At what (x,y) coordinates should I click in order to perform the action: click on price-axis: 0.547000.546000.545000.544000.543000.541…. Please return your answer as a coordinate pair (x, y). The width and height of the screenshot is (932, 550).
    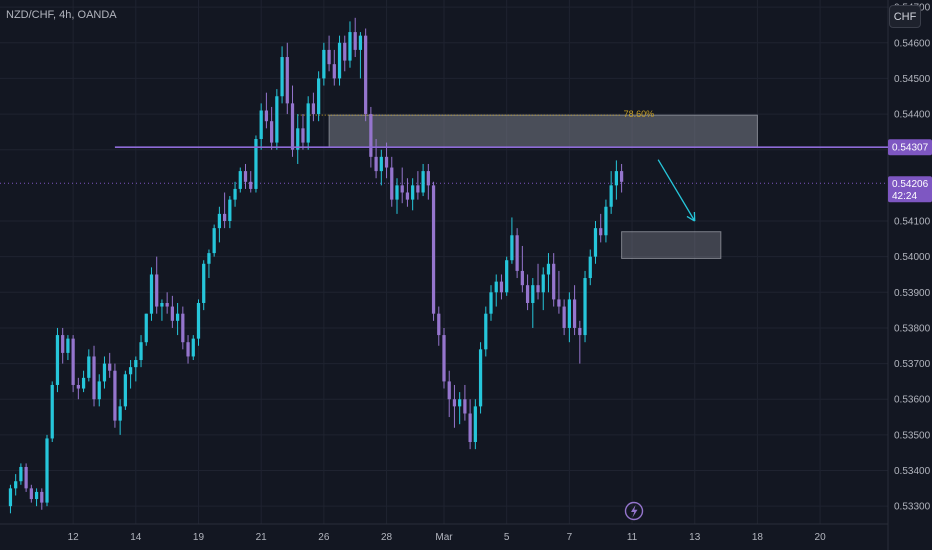
    Looking at the image, I should click on (912, 258).